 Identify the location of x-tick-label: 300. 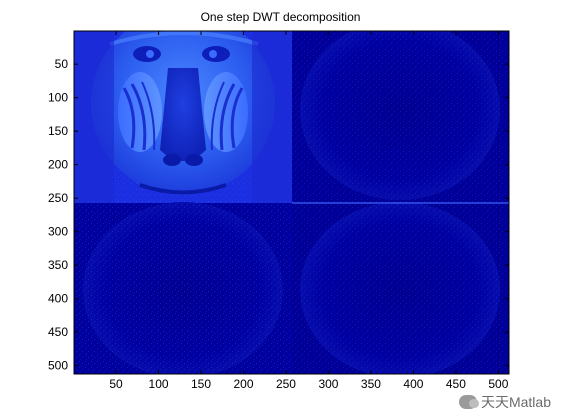
(328, 384).